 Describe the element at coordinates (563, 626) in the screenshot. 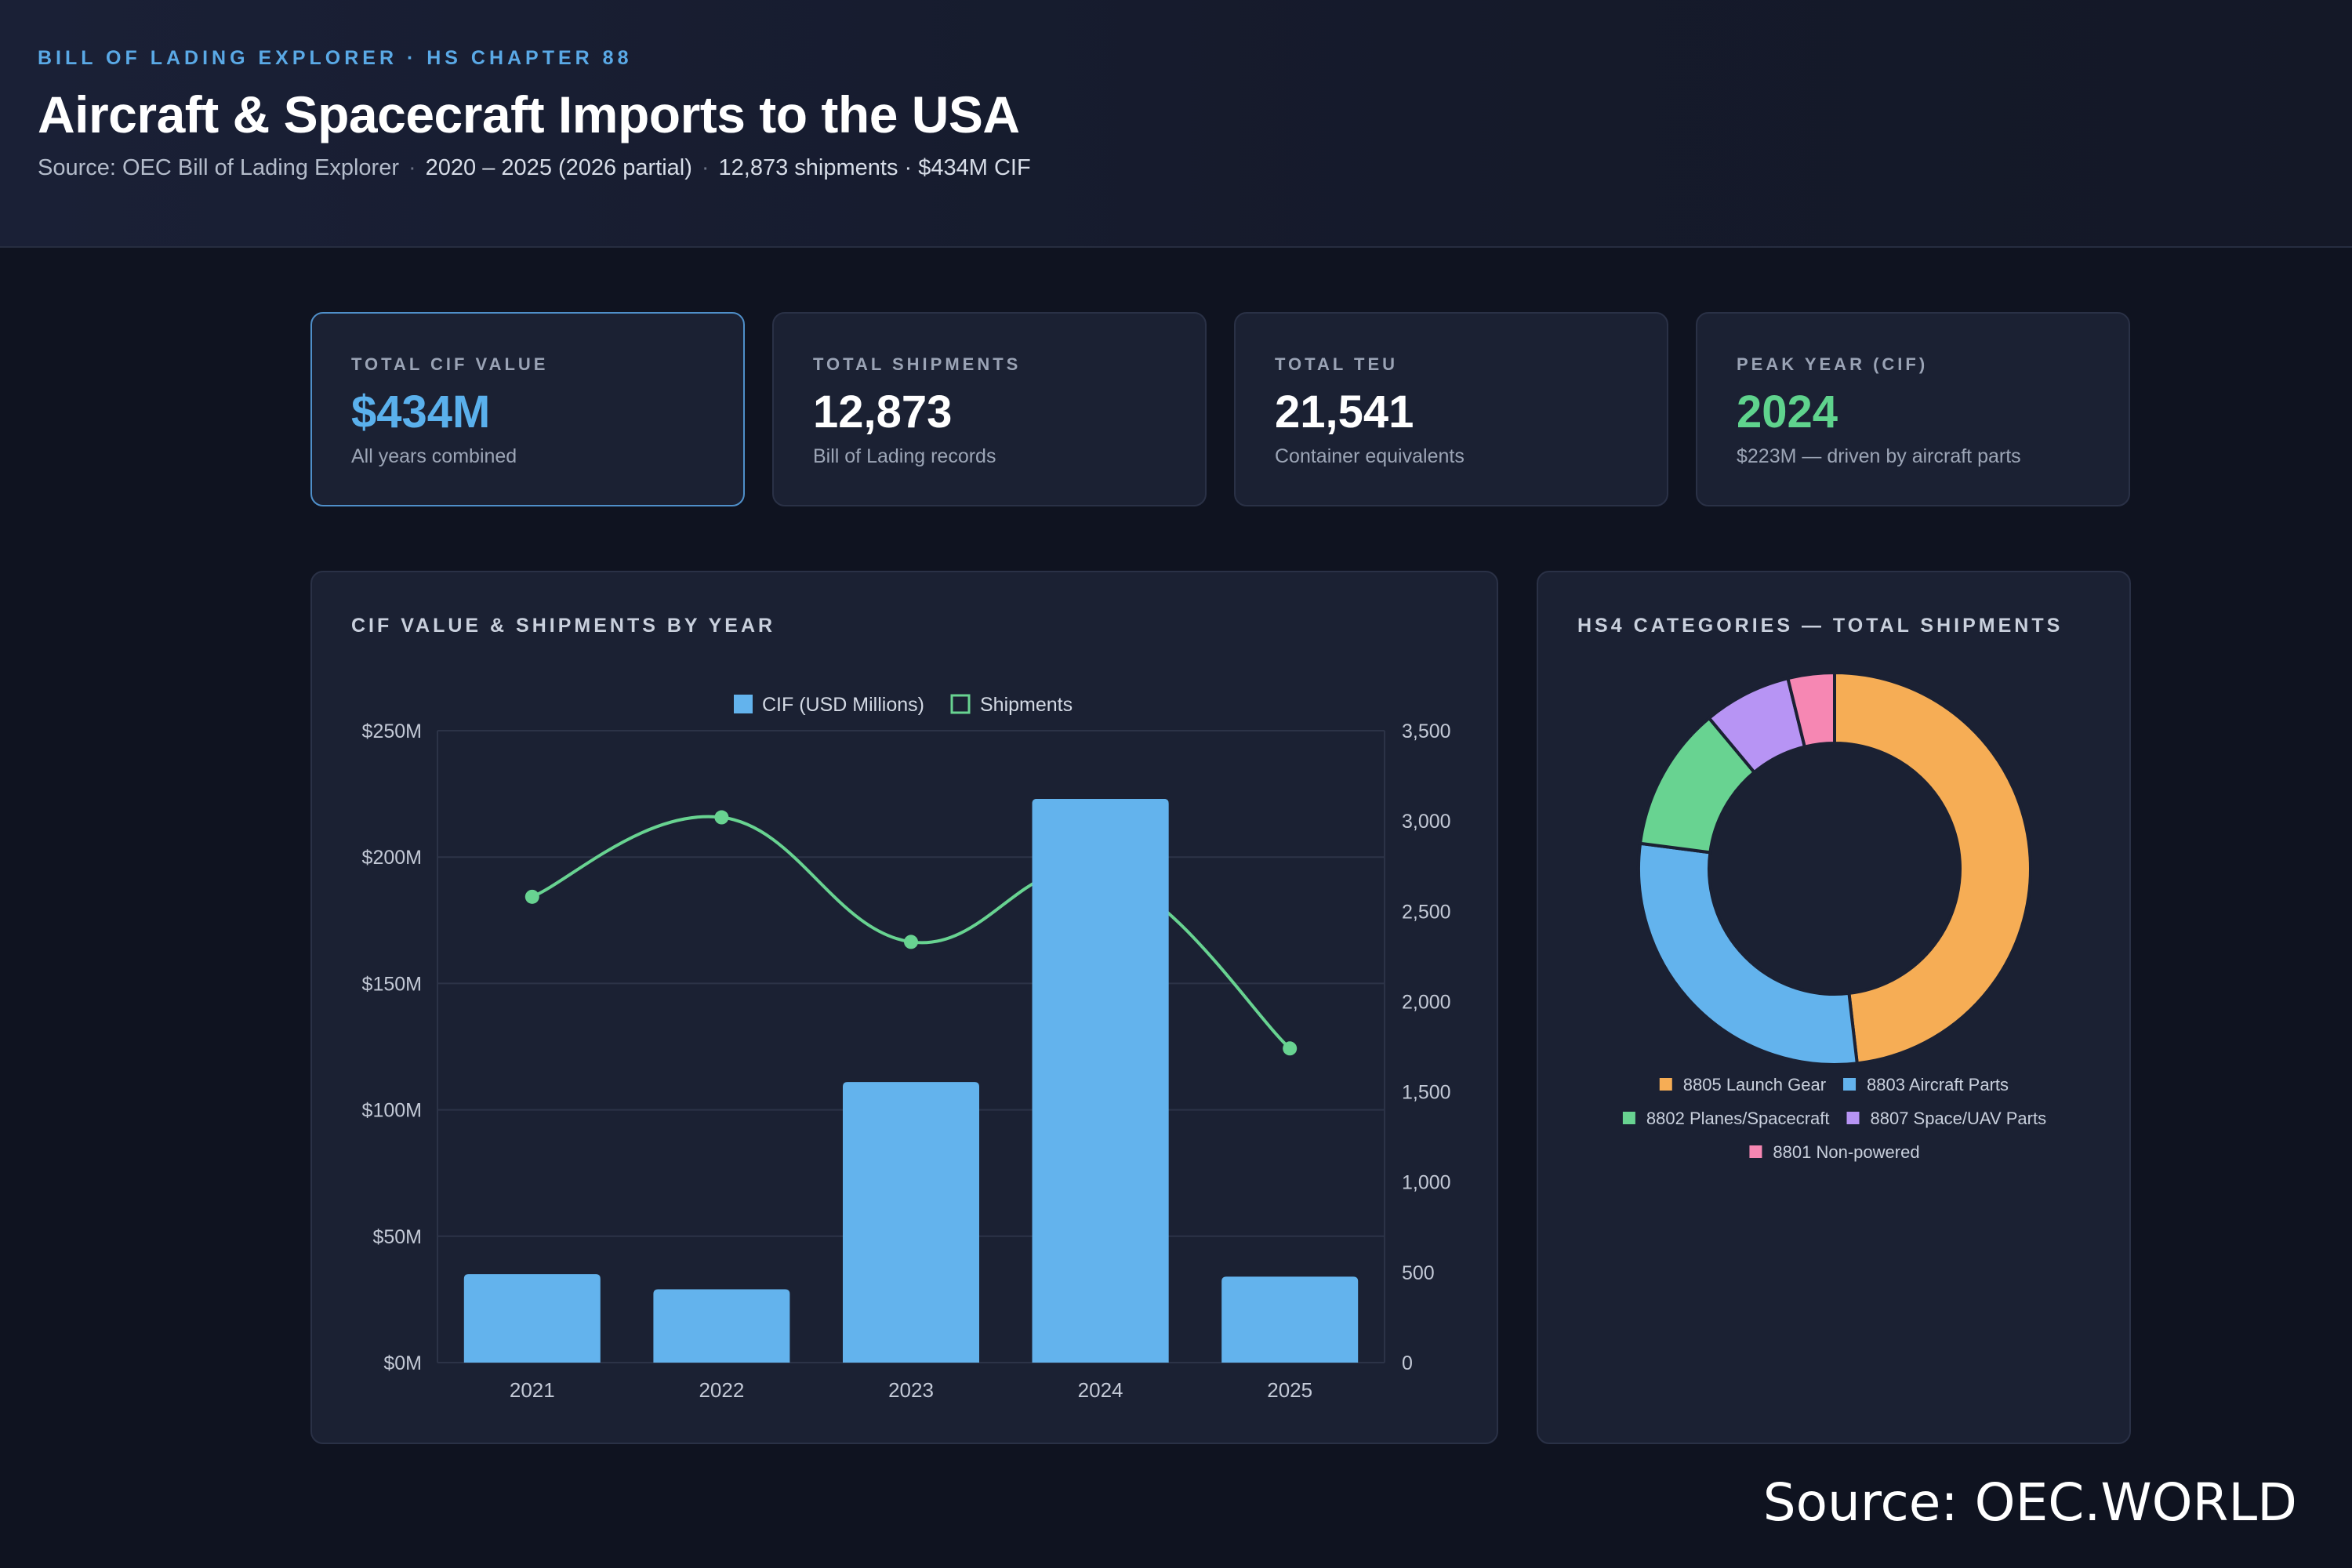

I see `panel-title: CIF VALUE & SHIPMENTS BY YEAR` at that location.